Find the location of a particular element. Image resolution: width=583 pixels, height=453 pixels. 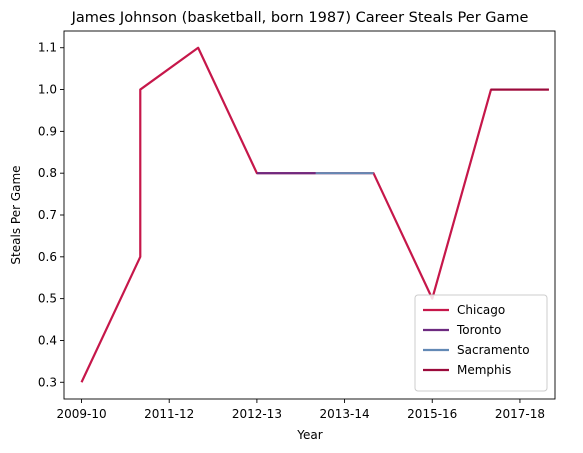

y-axis: 0.3 0.4 0.5 0.6 0.7 0.8 0.9 1.0 1.1 is located at coordinates (51, 215).